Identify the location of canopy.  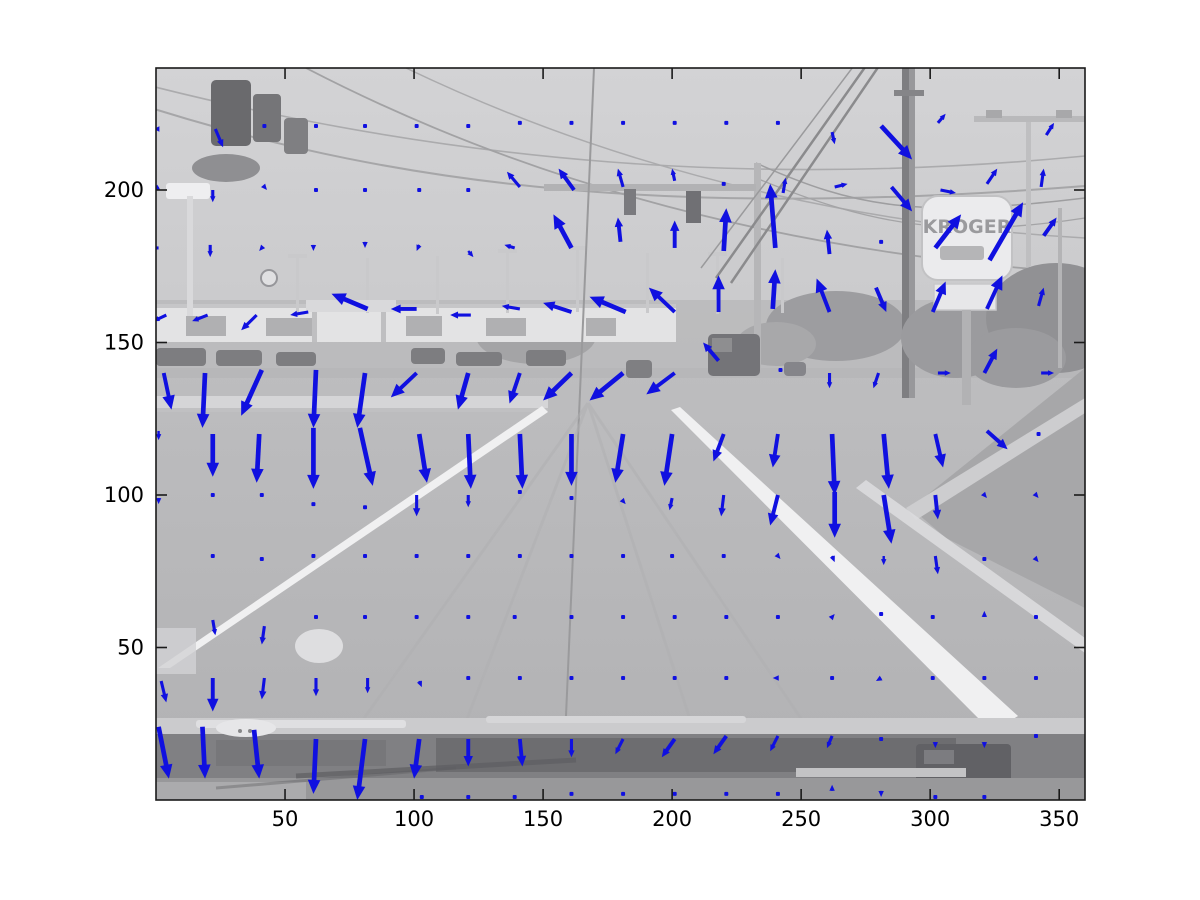
(351, 306).